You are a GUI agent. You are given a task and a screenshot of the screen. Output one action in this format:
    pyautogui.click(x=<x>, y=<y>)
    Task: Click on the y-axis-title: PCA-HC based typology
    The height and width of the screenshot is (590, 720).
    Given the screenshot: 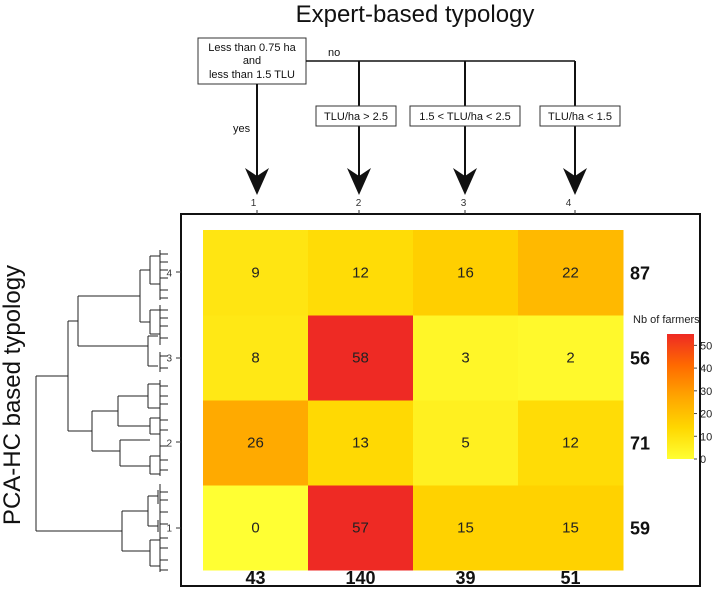 What is the action you would take?
    pyautogui.click(x=13, y=395)
    